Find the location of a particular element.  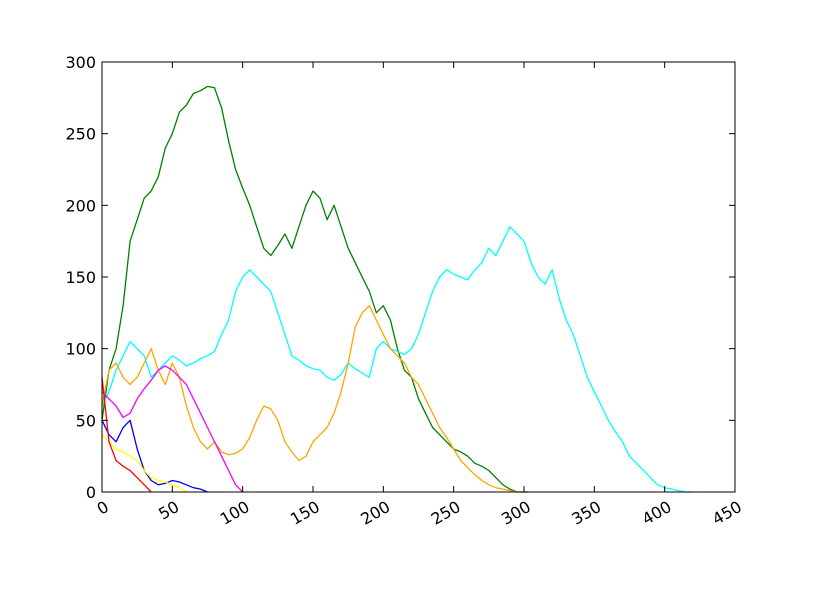

y-tick-label: 150 is located at coordinates (80, 277).